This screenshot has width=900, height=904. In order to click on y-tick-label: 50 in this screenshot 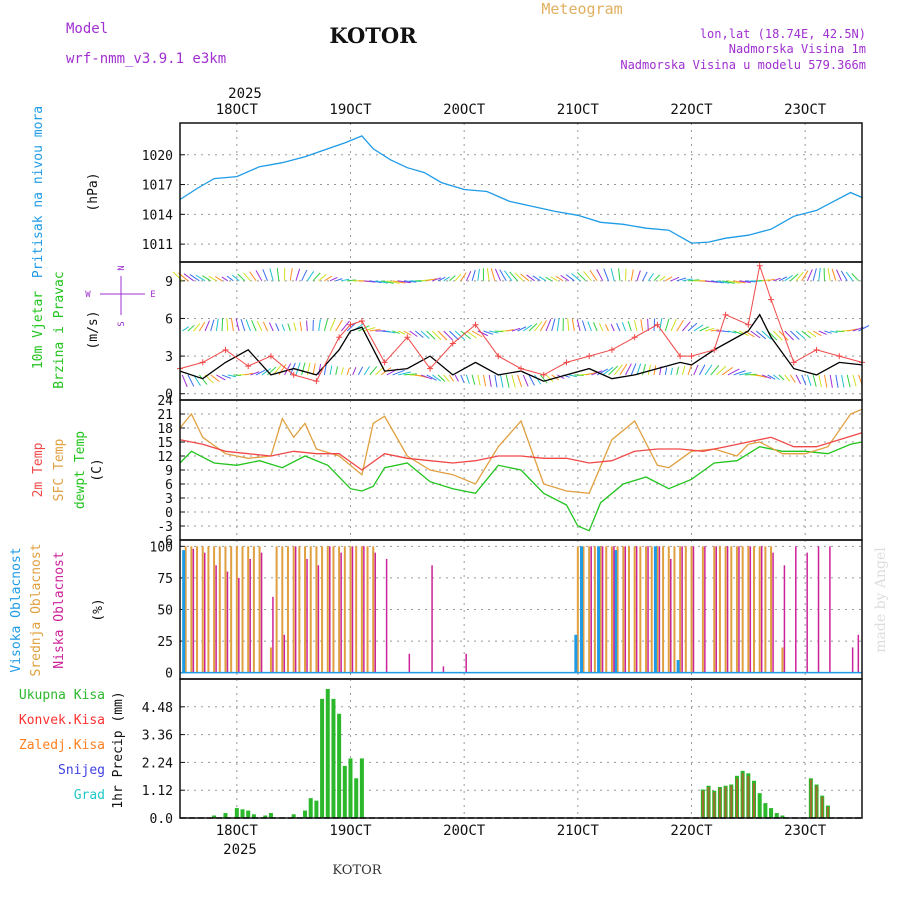, I will do `click(165, 611)`.